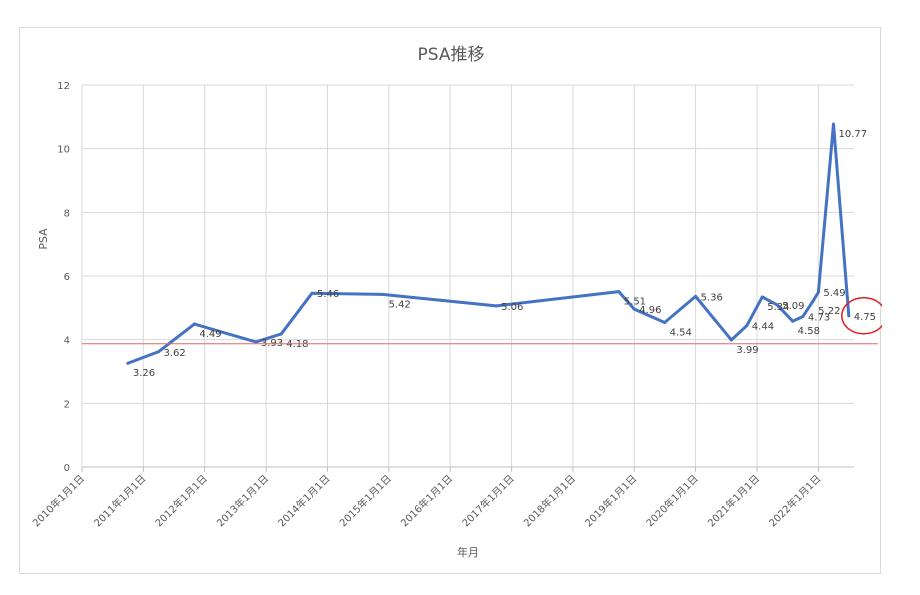 The width and height of the screenshot is (920, 595). Describe the element at coordinates (853, 134) in the screenshot. I see `data-label: 10.77` at that location.